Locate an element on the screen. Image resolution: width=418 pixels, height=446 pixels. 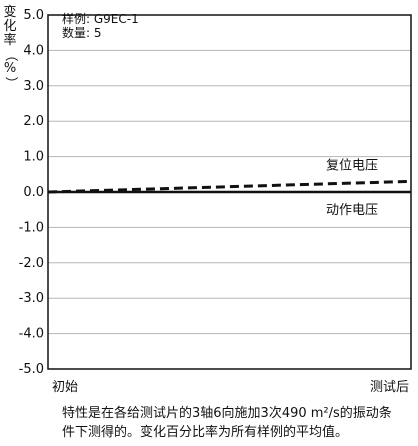
y-axis-label: 变 化 率 （ % ） is located at coordinates (10, 48).